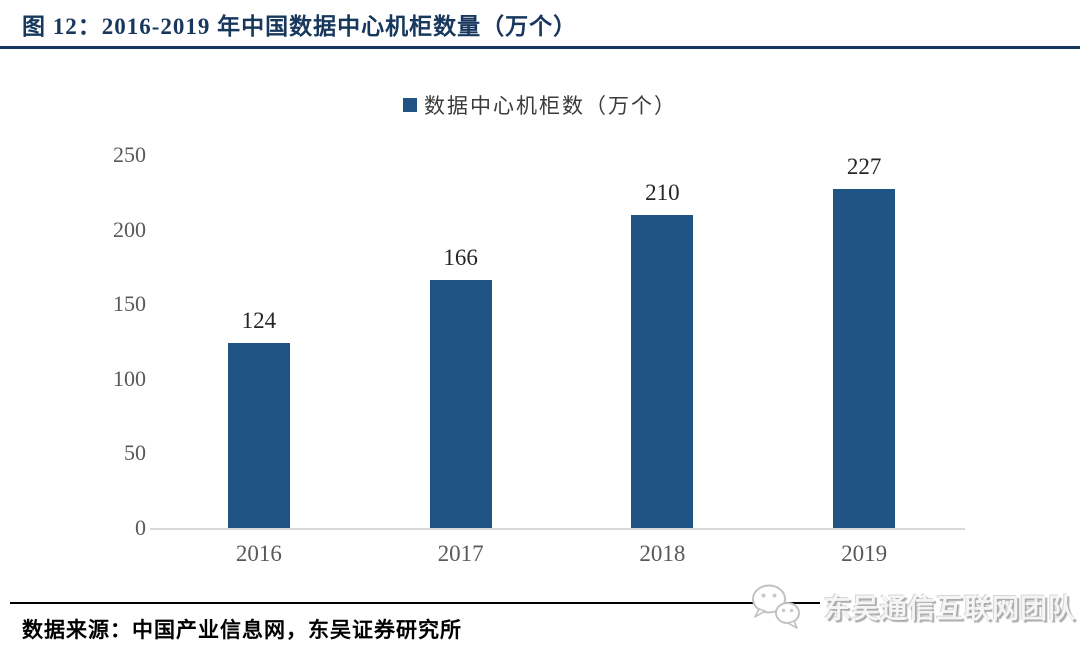 The image size is (1080, 660). I want to click on y-tick-label: 0, so click(140, 527).